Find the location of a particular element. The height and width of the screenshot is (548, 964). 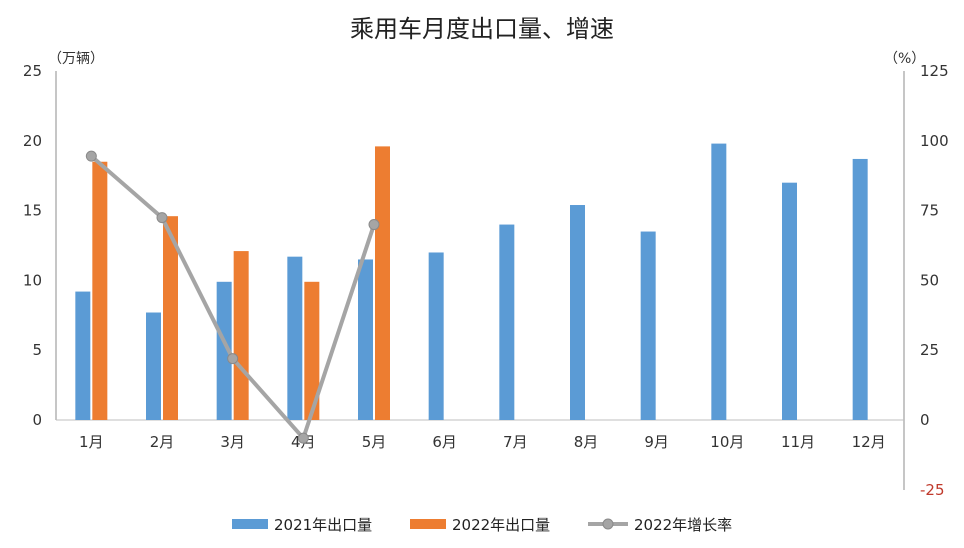

x-tick-label: 9月 is located at coordinates (656, 442).